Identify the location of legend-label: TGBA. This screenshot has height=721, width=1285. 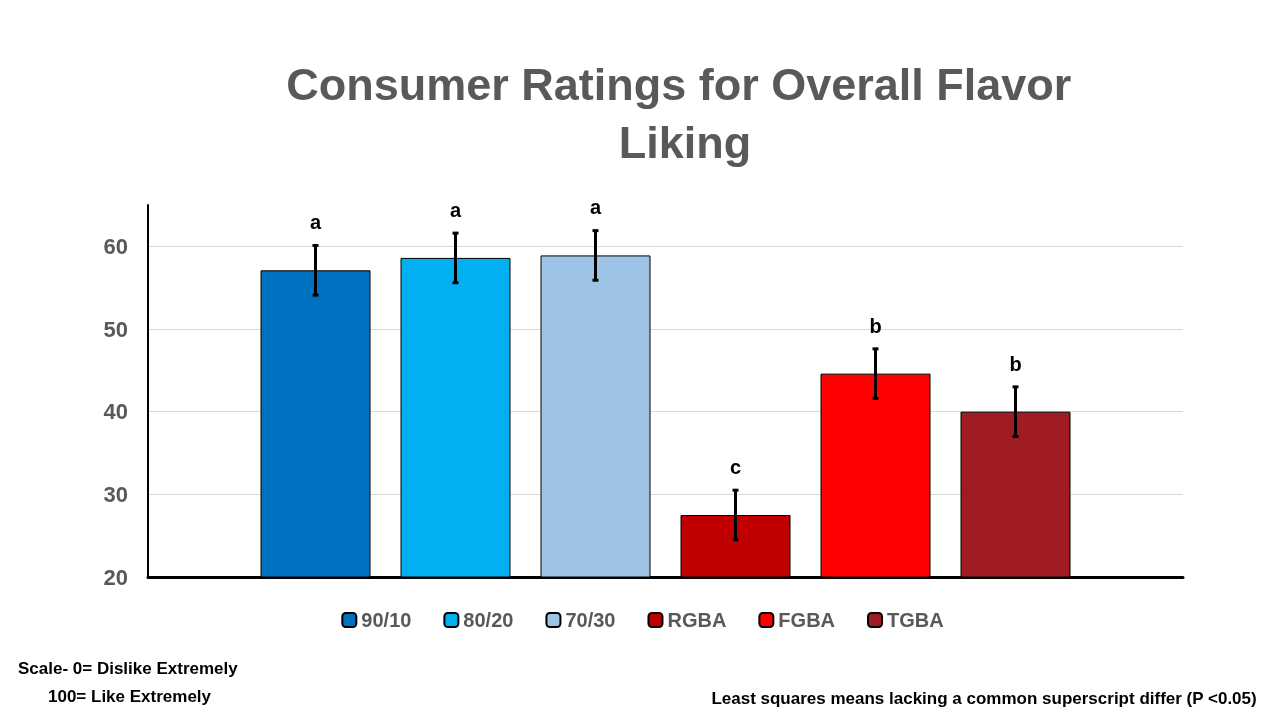
(915, 620).